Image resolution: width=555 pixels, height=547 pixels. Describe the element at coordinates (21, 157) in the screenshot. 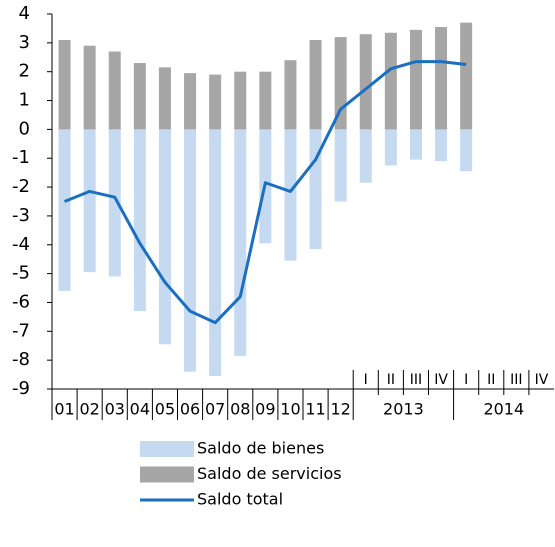

I see `y-tick-label: -1` at that location.